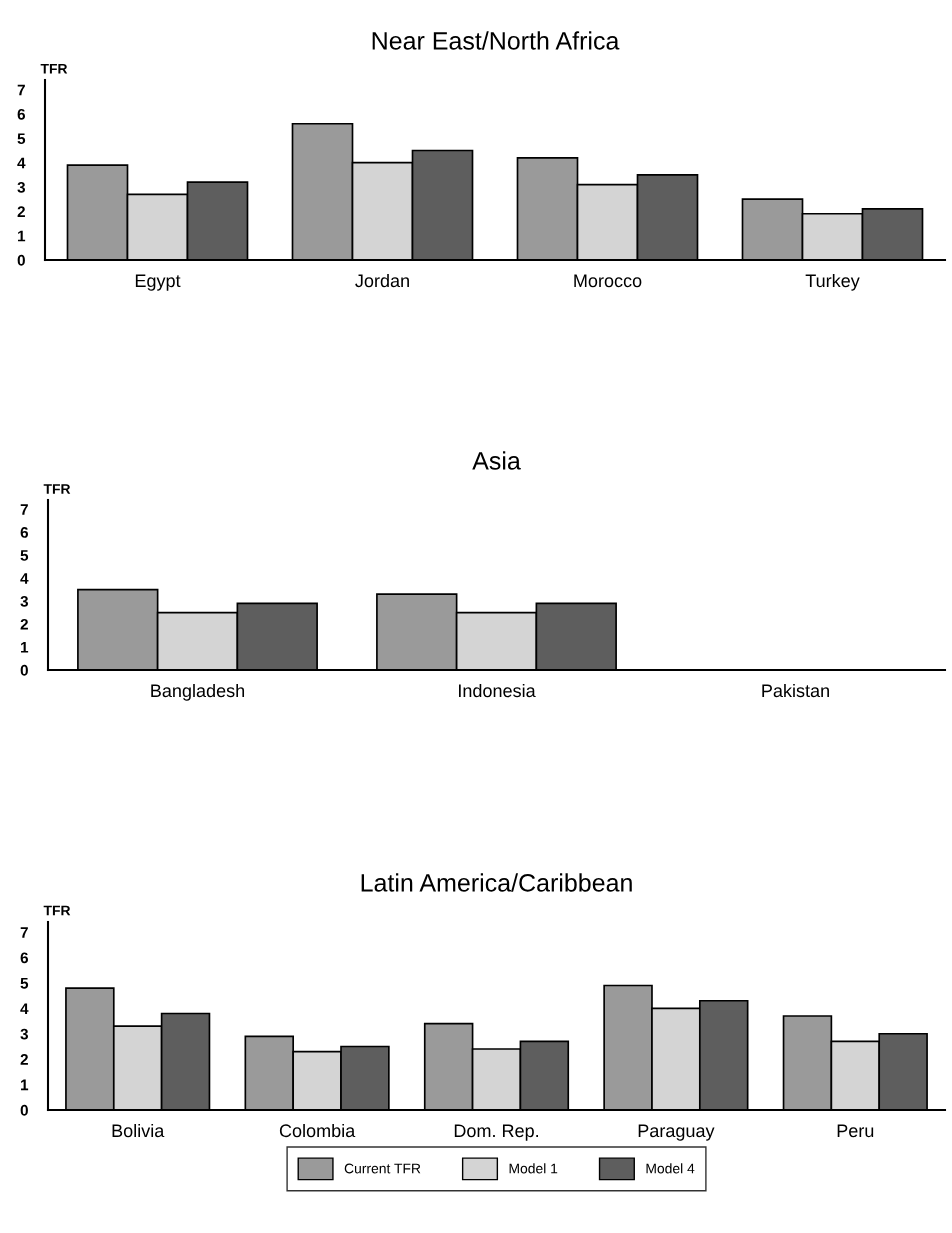 The image size is (952, 1233). I want to click on x-tick-label: Paraguay, so click(676, 1132).